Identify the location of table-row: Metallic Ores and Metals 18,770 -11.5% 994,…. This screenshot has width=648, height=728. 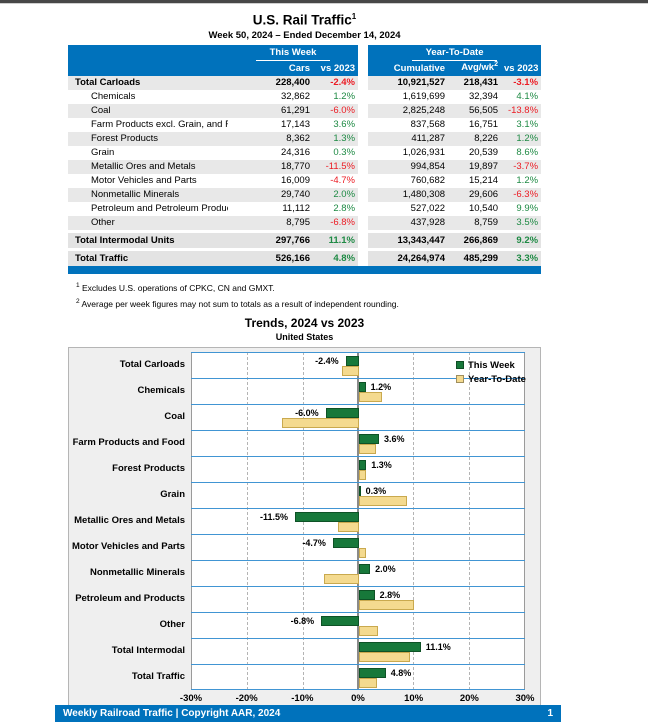
(305, 166).